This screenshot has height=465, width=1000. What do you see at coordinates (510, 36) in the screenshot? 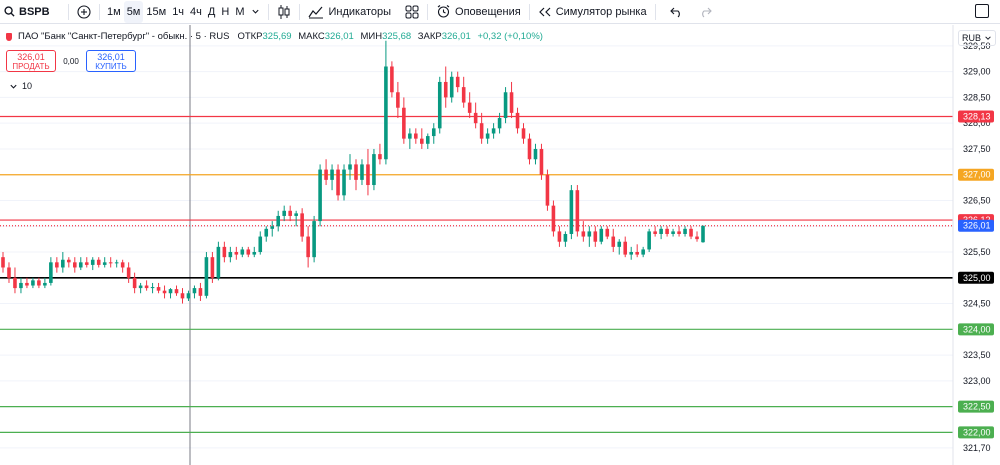
I see `change-value: +0,32 (+0,10%)` at bounding box center [510, 36].